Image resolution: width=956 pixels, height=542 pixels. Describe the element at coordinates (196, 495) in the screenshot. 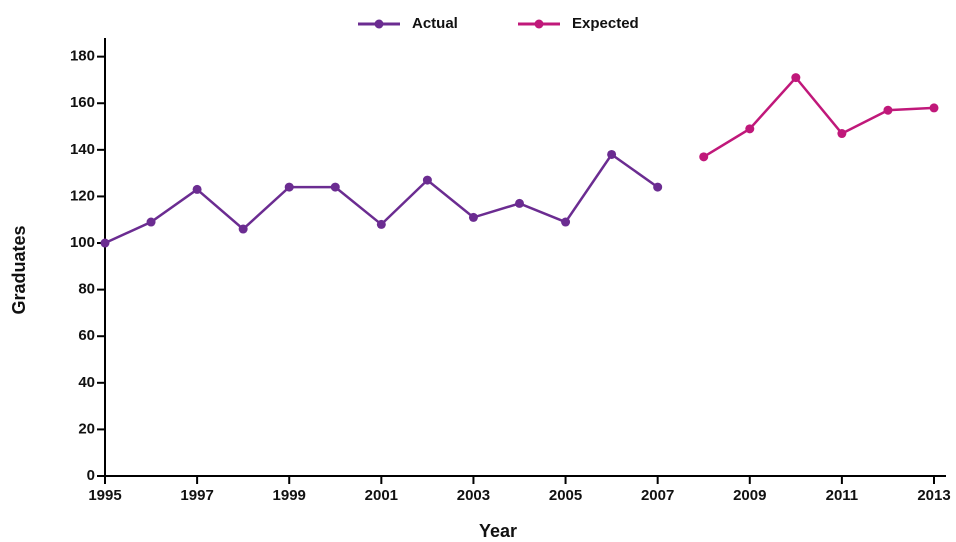

I see `x-tick-label: 1997` at that location.